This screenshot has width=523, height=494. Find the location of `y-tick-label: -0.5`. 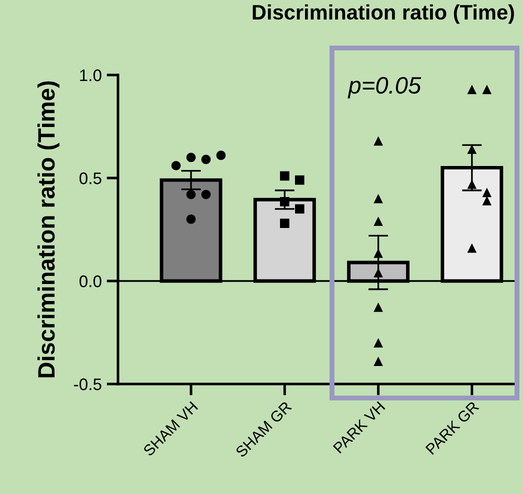

y-tick-label: -0.5 is located at coordinates (88, 384).